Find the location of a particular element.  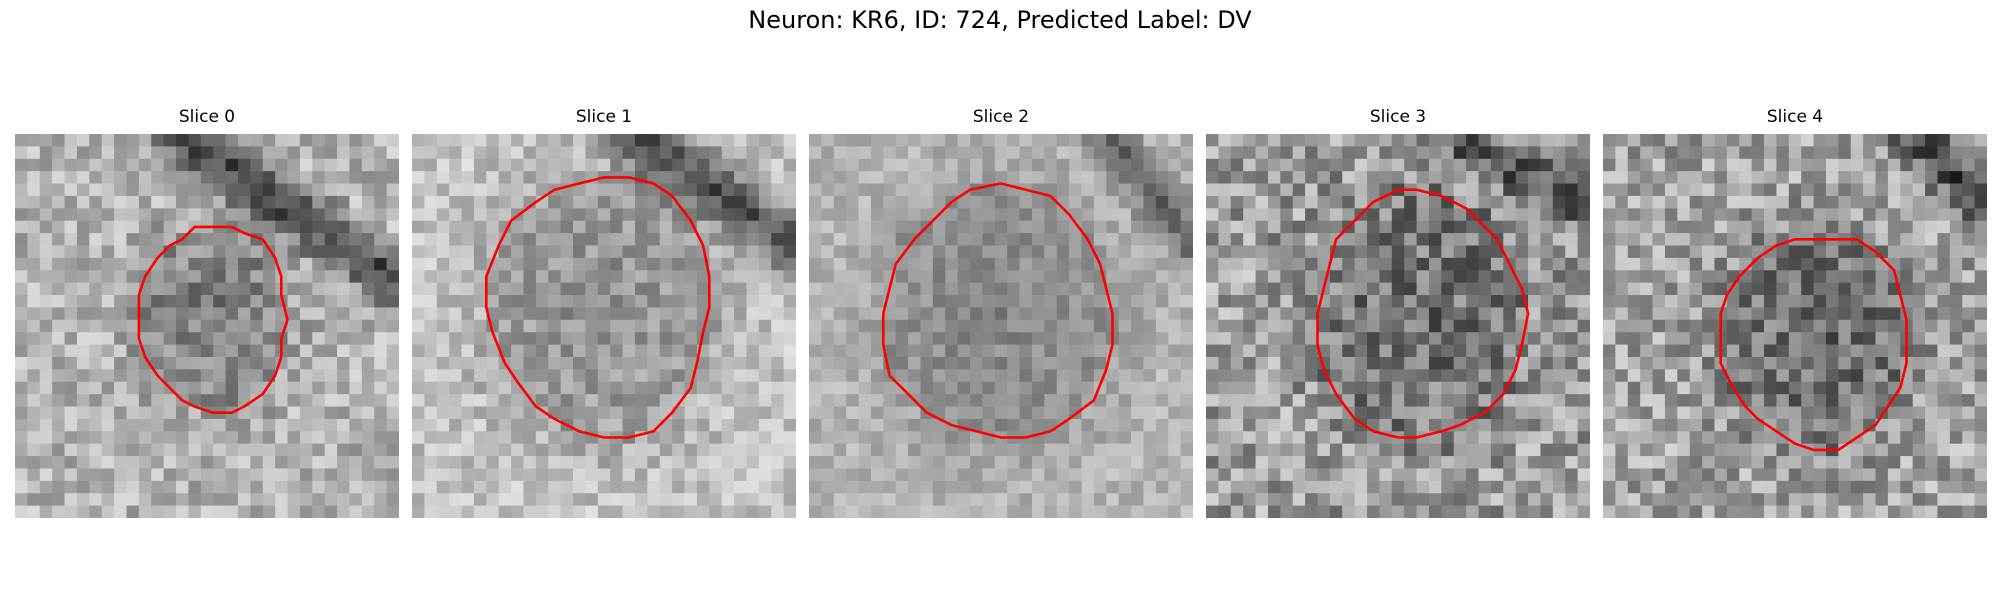

slice-1-title: Slice 1 is located at coordinates (604, 117).